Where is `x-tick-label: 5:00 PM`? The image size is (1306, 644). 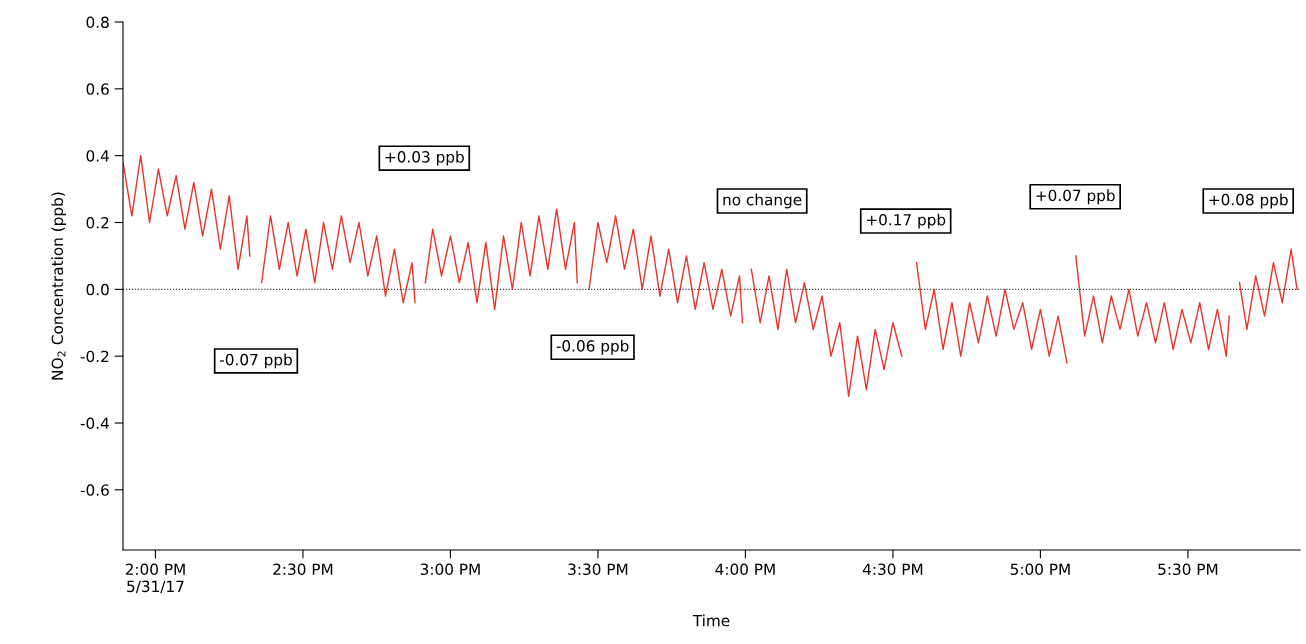 x-tick-label: 5:00 PM is located at coordinates (1040, 569).